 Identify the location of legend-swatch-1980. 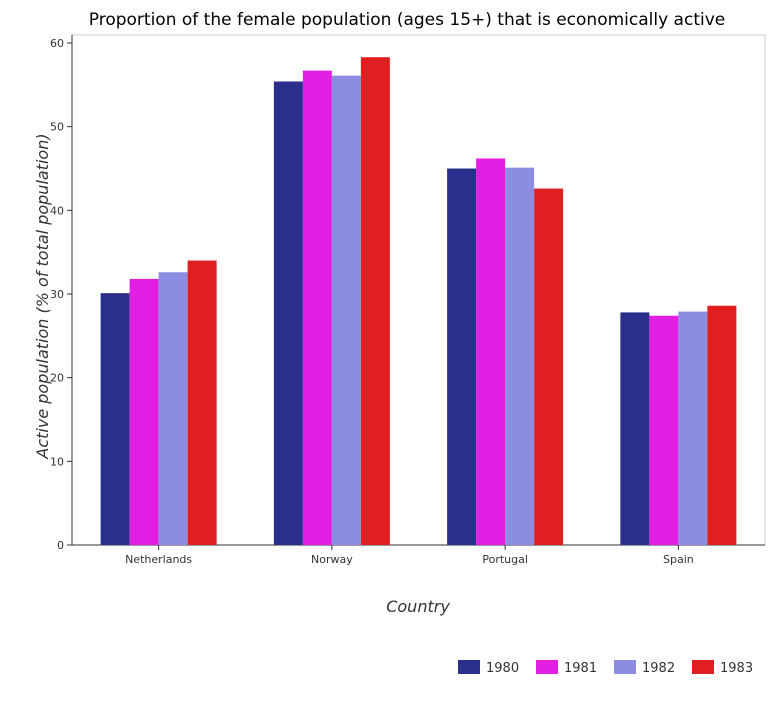
(469, 667).